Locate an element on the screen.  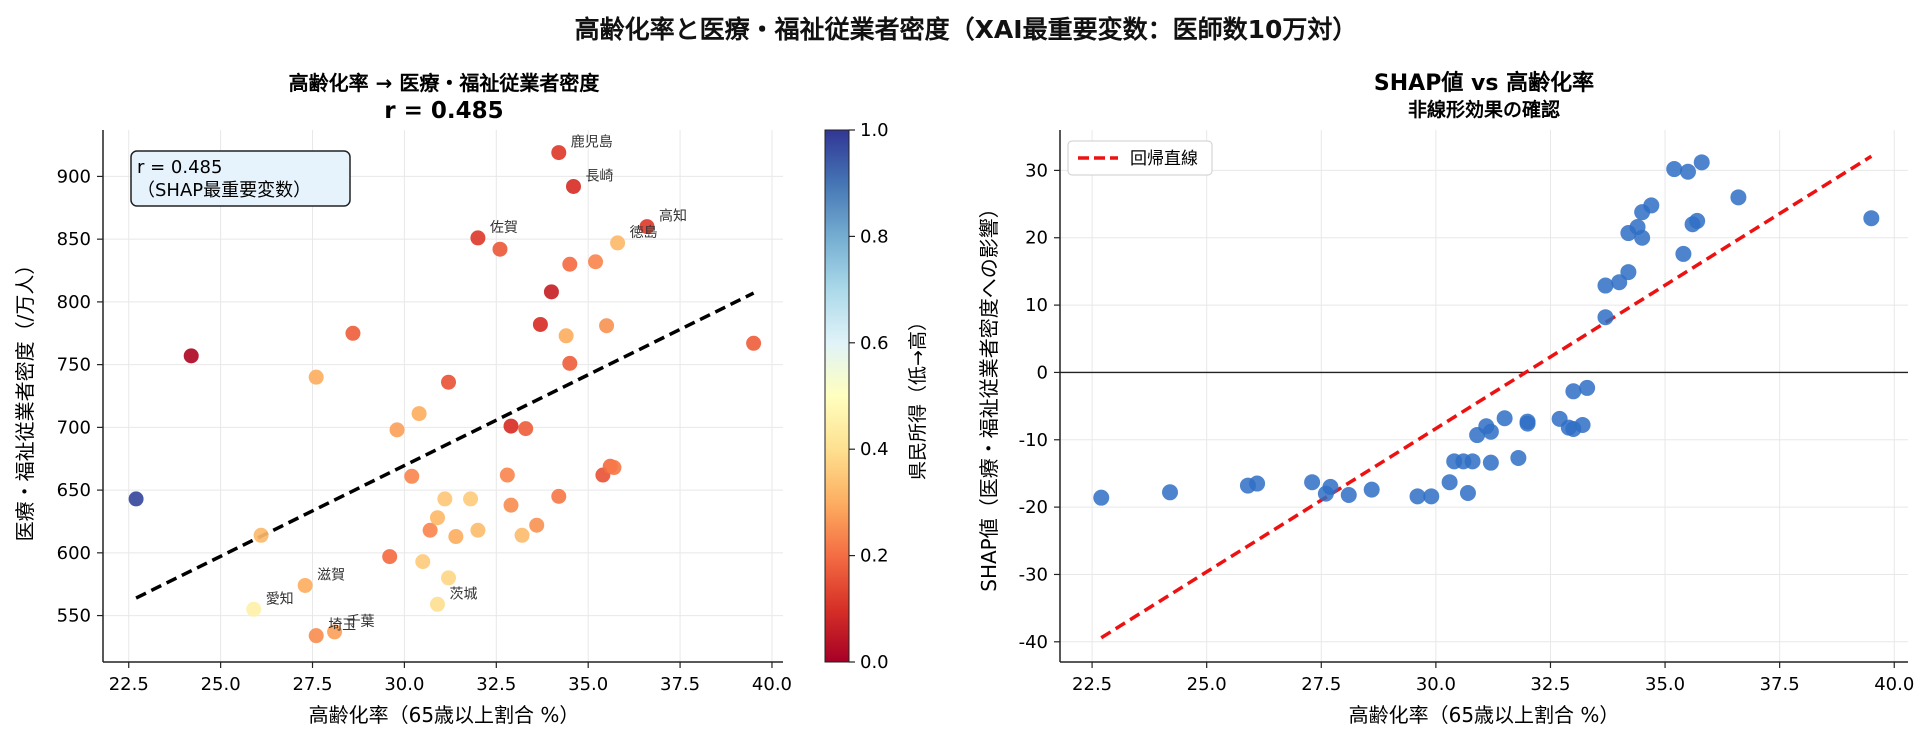
point-label: 茨城 is located at coordinates (463, 594).